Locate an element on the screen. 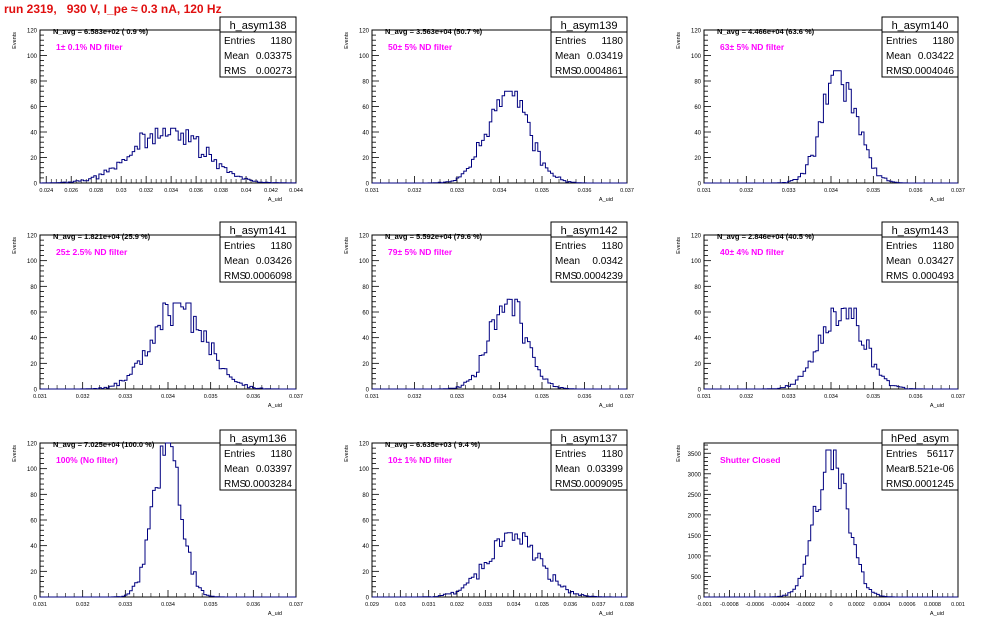 The width and height of the screenshot is (996, 622). x-tick-label: 0.0002 is located at coordinates (856, 605).